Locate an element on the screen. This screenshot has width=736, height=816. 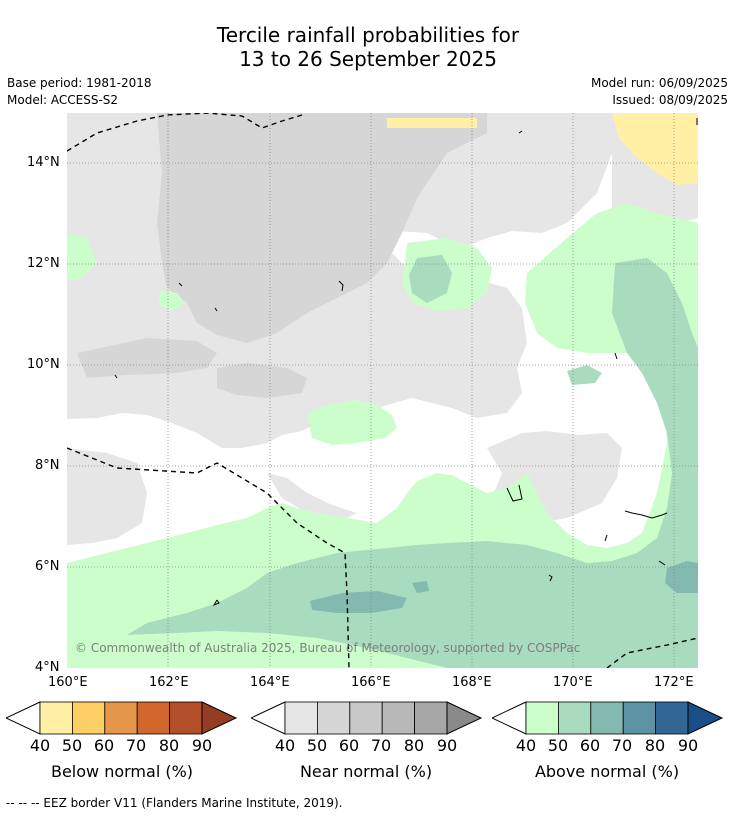
near-tick-50: 50 is located at coordinates (317, 745).